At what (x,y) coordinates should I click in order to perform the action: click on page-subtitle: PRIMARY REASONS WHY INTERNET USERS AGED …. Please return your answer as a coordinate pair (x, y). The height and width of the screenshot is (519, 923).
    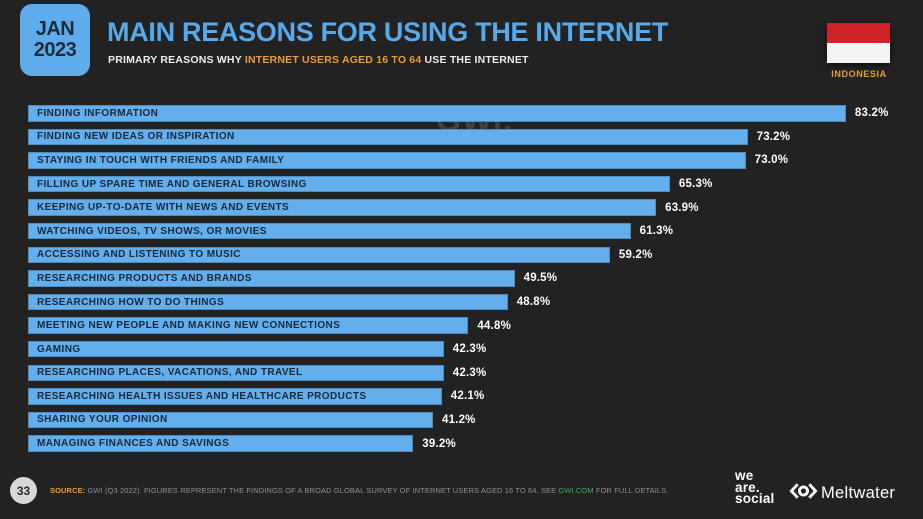
    Looking at the image, I should click on (318, 60).